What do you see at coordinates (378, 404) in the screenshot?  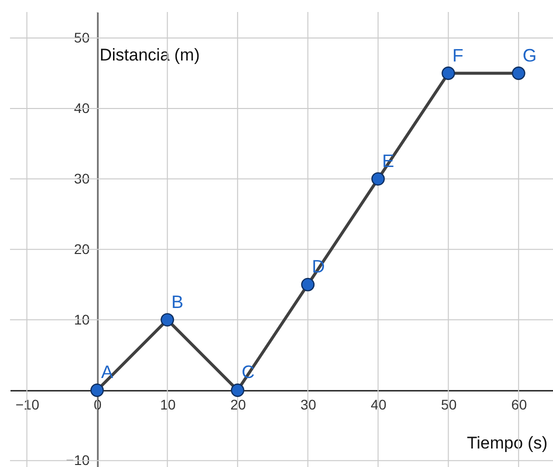 I see `x-tick-label: 40` at bounding box center [378, 404].